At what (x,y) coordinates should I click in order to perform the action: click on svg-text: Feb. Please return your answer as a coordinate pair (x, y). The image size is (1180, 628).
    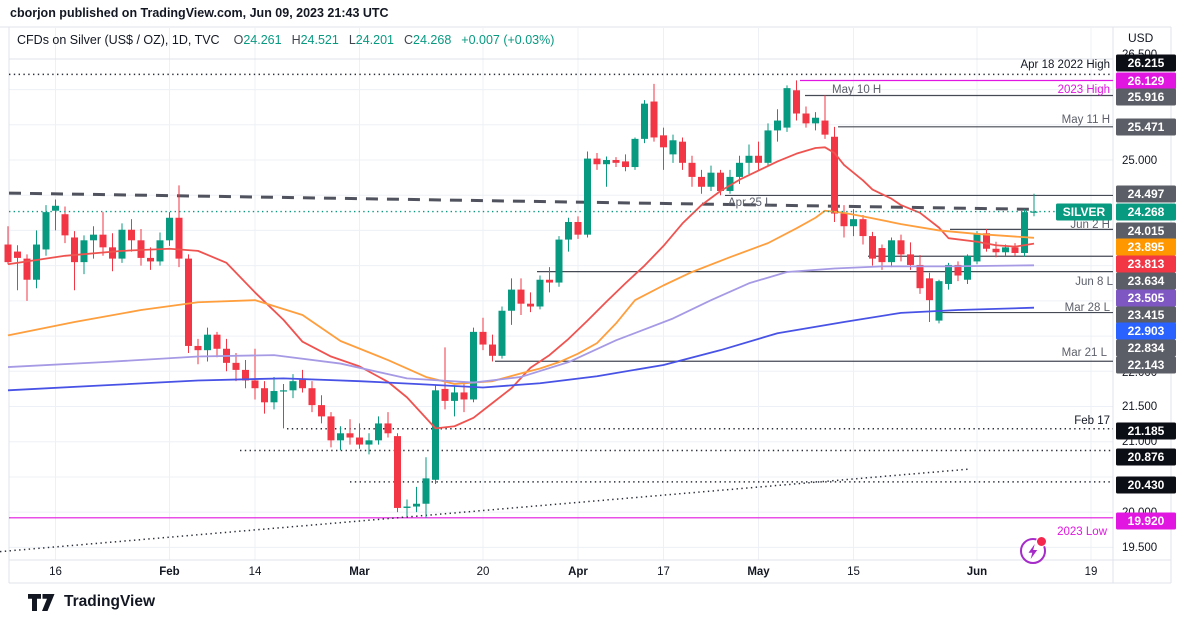
    Looking at the image, I should click on (169, 572).